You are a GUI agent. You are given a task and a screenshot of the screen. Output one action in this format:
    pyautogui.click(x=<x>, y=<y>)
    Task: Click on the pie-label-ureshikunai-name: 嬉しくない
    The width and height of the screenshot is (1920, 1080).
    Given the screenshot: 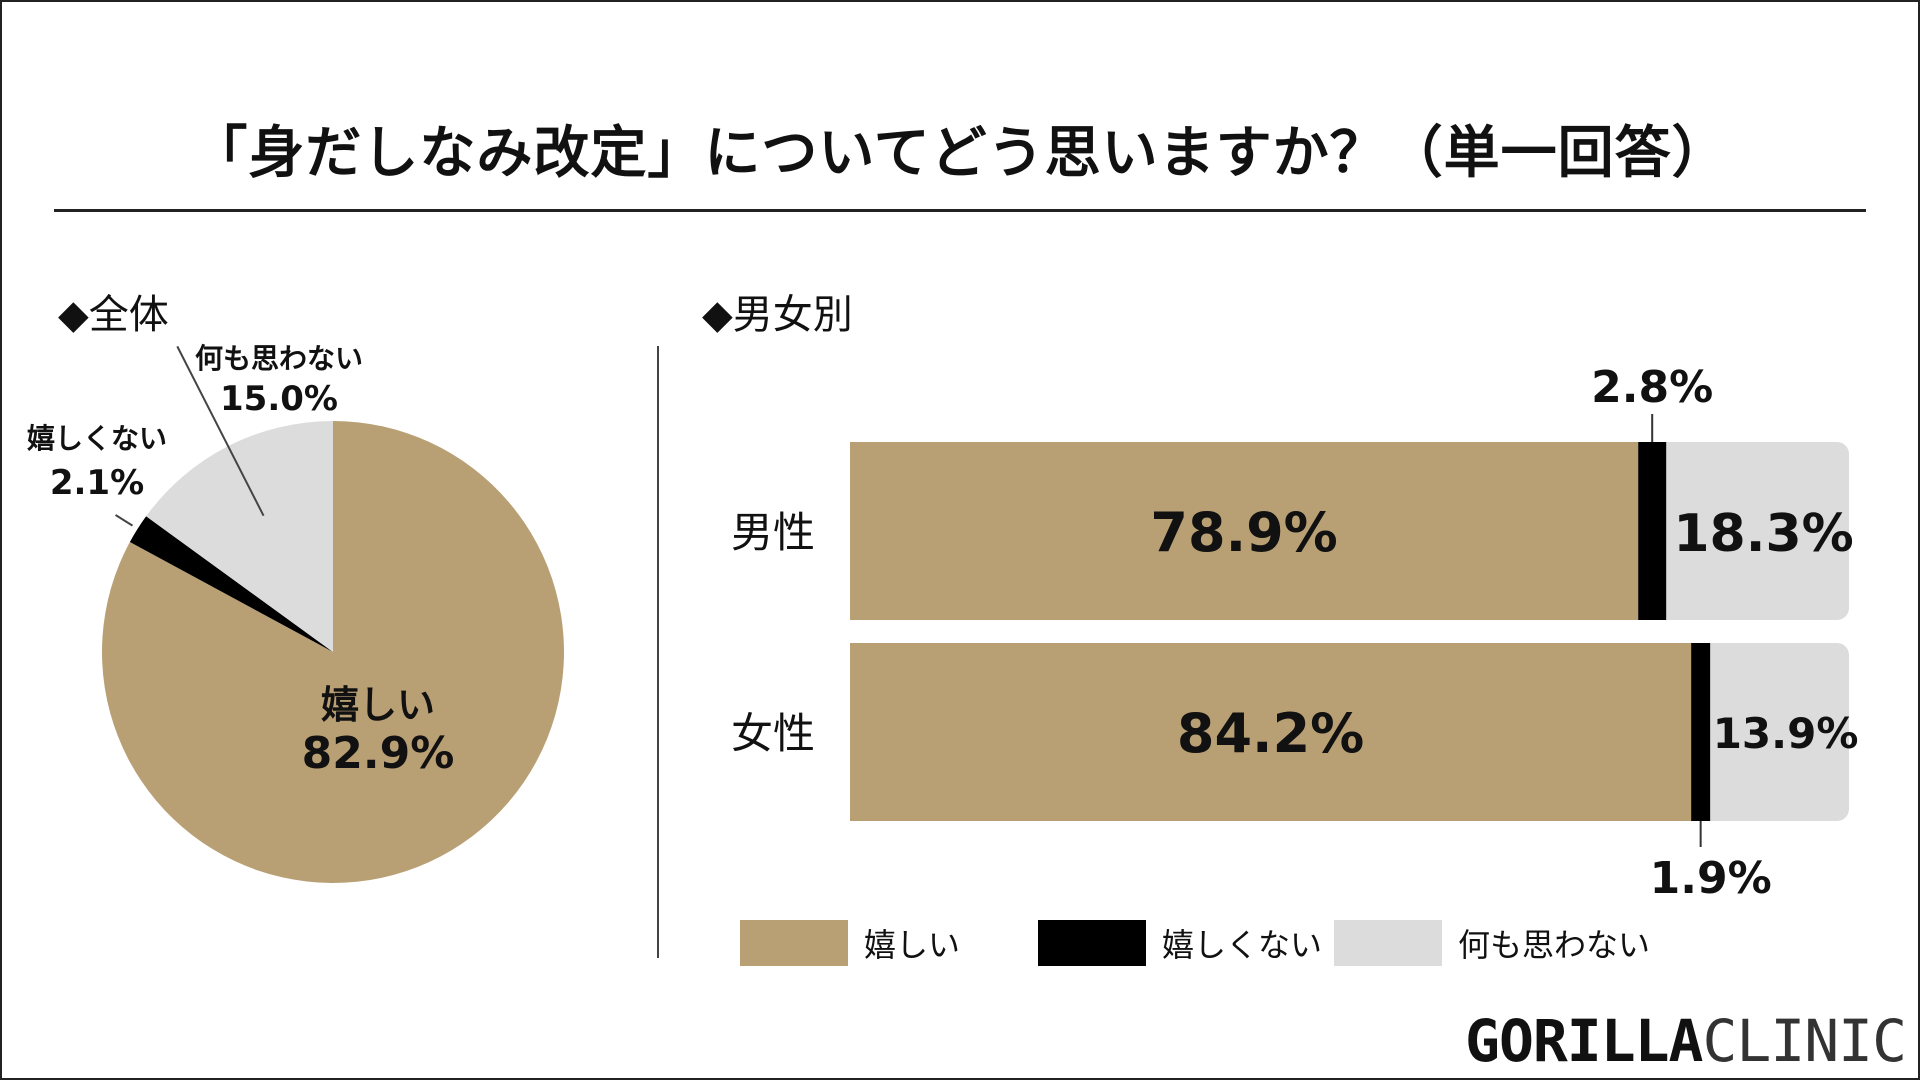 What is the action you would take?
    pyautogui.click(x=97, y=438)
    